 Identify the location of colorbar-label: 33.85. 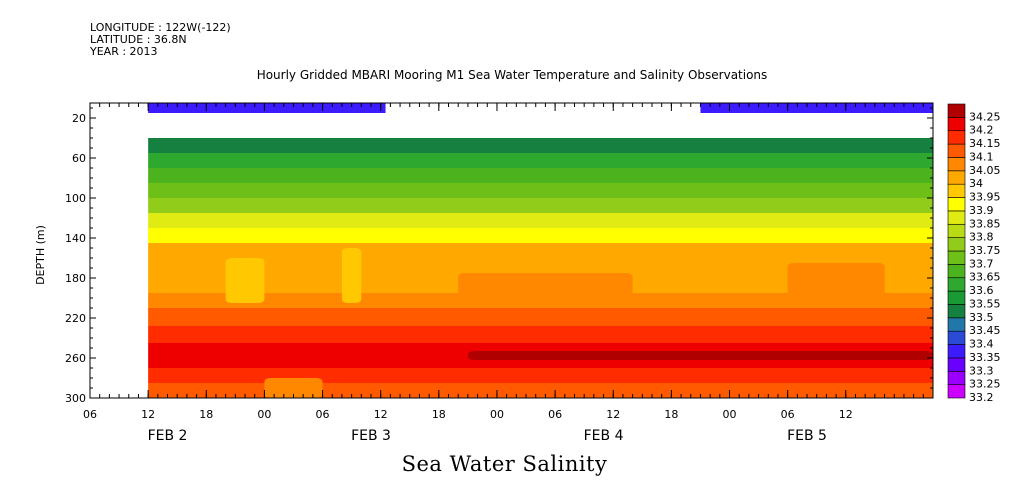
(985, 223).